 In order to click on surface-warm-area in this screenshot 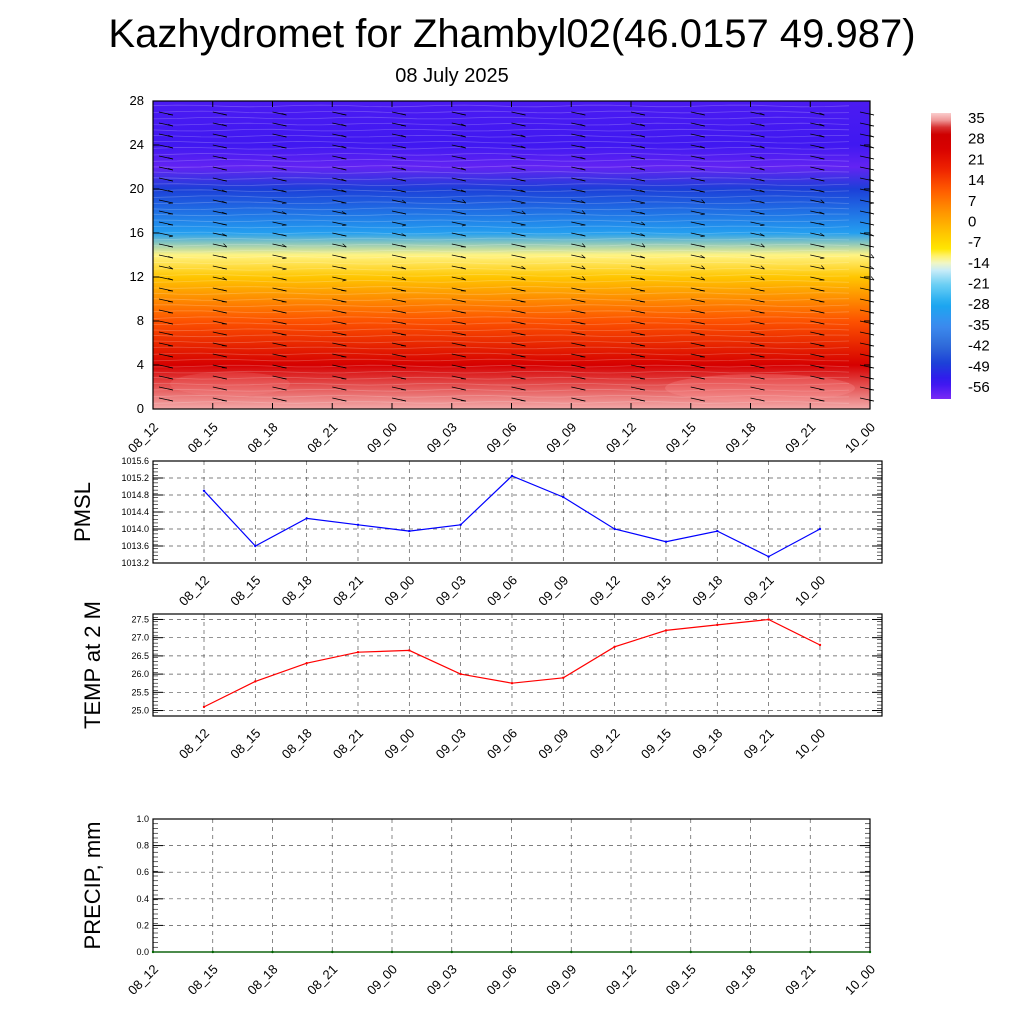, I will do `click(230, 384)`.